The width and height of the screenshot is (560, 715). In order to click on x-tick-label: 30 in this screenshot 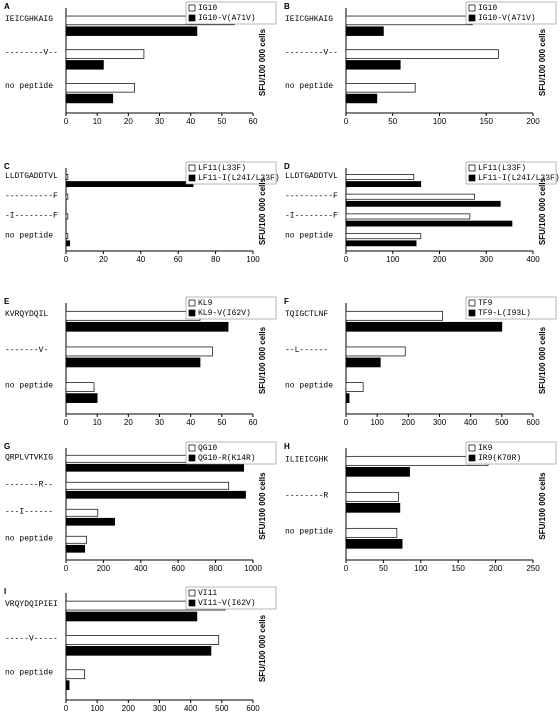, I will do `click(159, 121)`.